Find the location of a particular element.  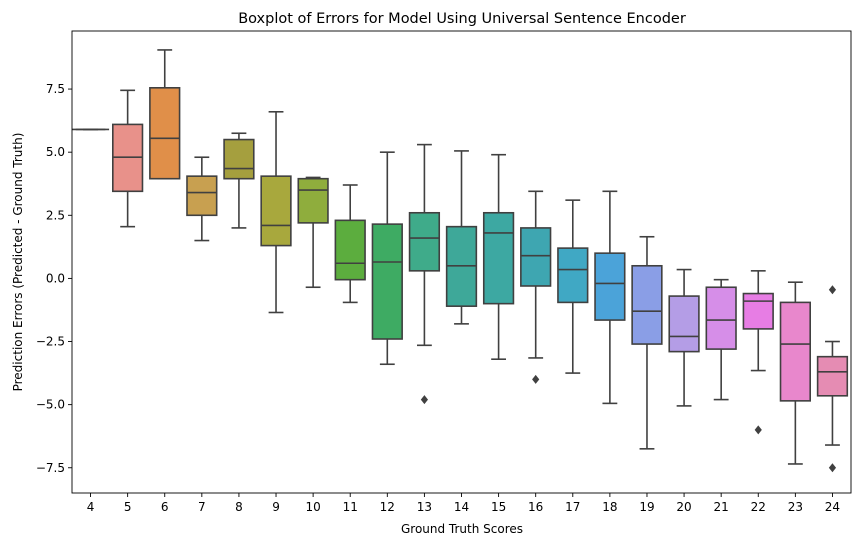

x-tick-label-7: 7 is located at coordinates (202, 507).